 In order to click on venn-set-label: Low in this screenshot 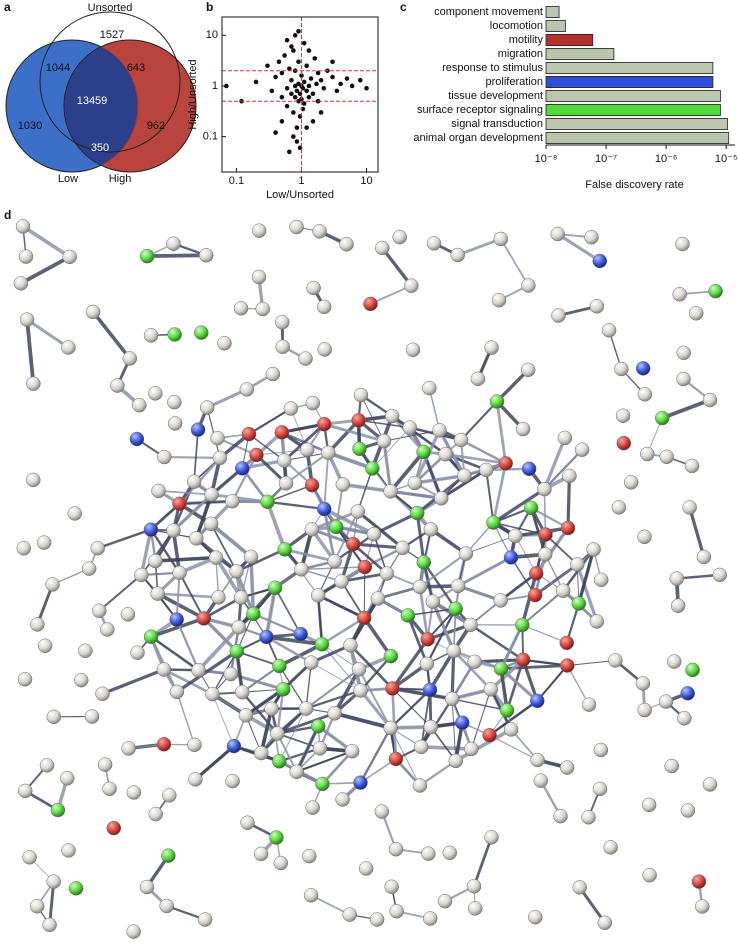, I will do `click(68, 179)`.